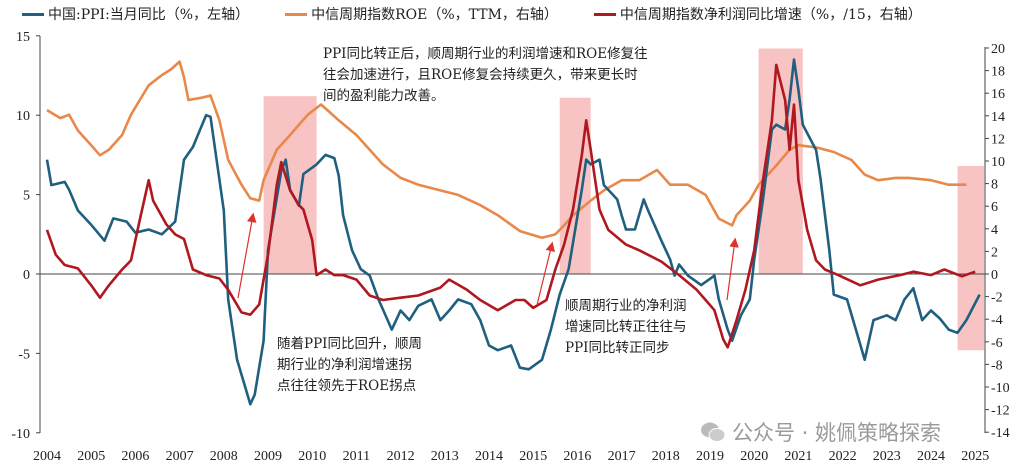 The width and height of the screenshot is (1024, 470). What do you see at coordinates (998, 94) in the screenshot?
I see `right-tick-label: 16` at bounding box center [998, 94].